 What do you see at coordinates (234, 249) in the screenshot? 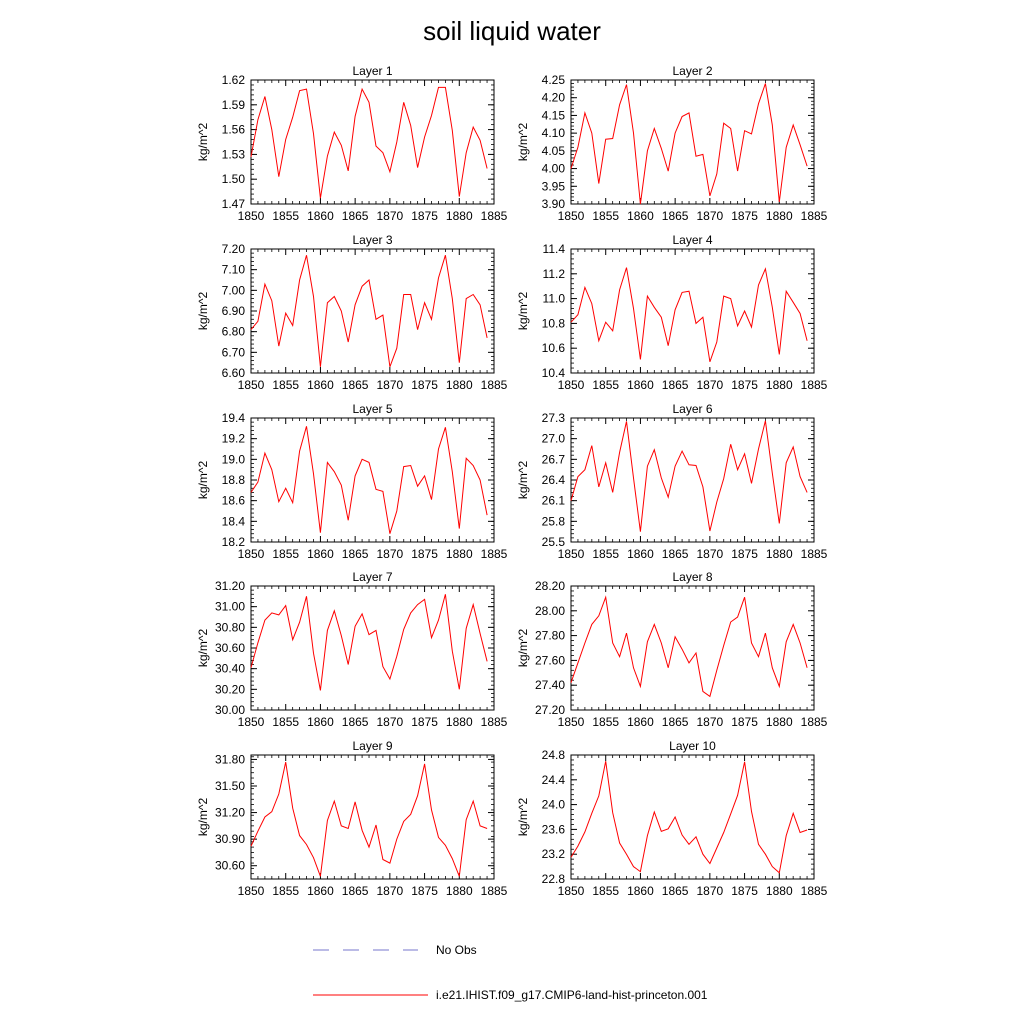
I see `y-tick-label: 7.20` at bounding box center [234, 249].